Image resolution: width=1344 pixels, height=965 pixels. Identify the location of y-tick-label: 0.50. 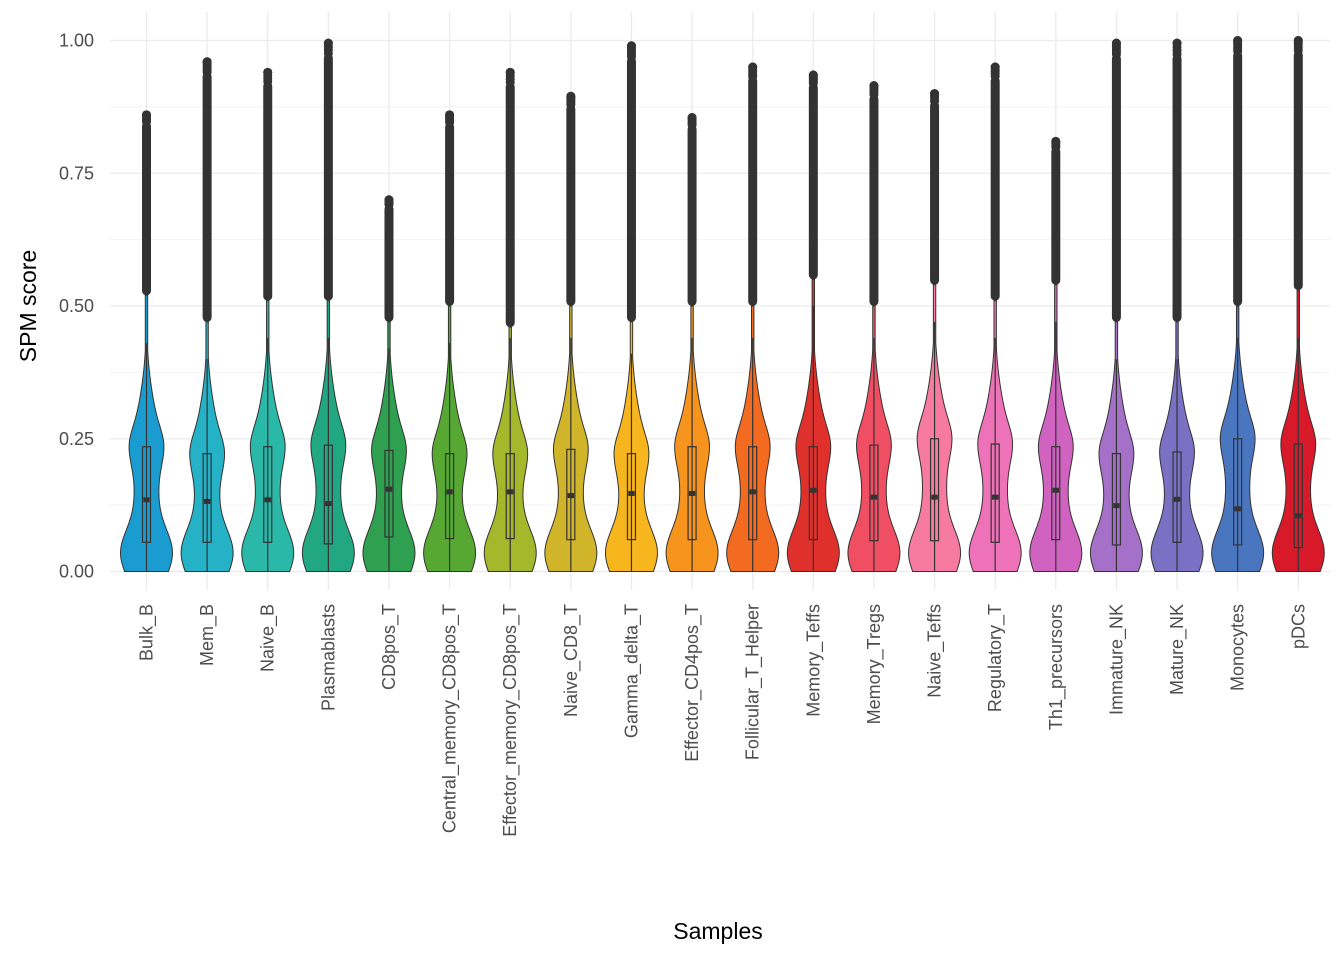
(76, 306).